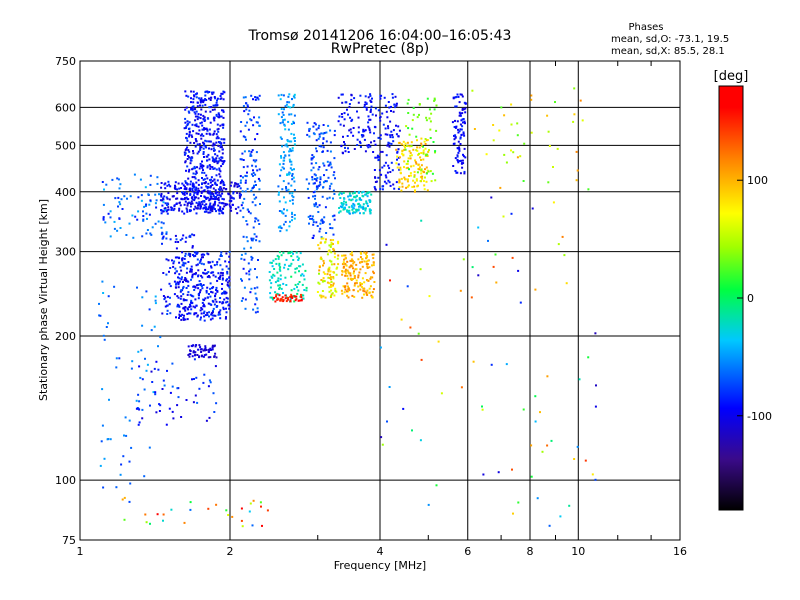  Describe the element at coordinates (757, 180) in the screenshot. I see `colorbar-tick-label: 100` at that location.